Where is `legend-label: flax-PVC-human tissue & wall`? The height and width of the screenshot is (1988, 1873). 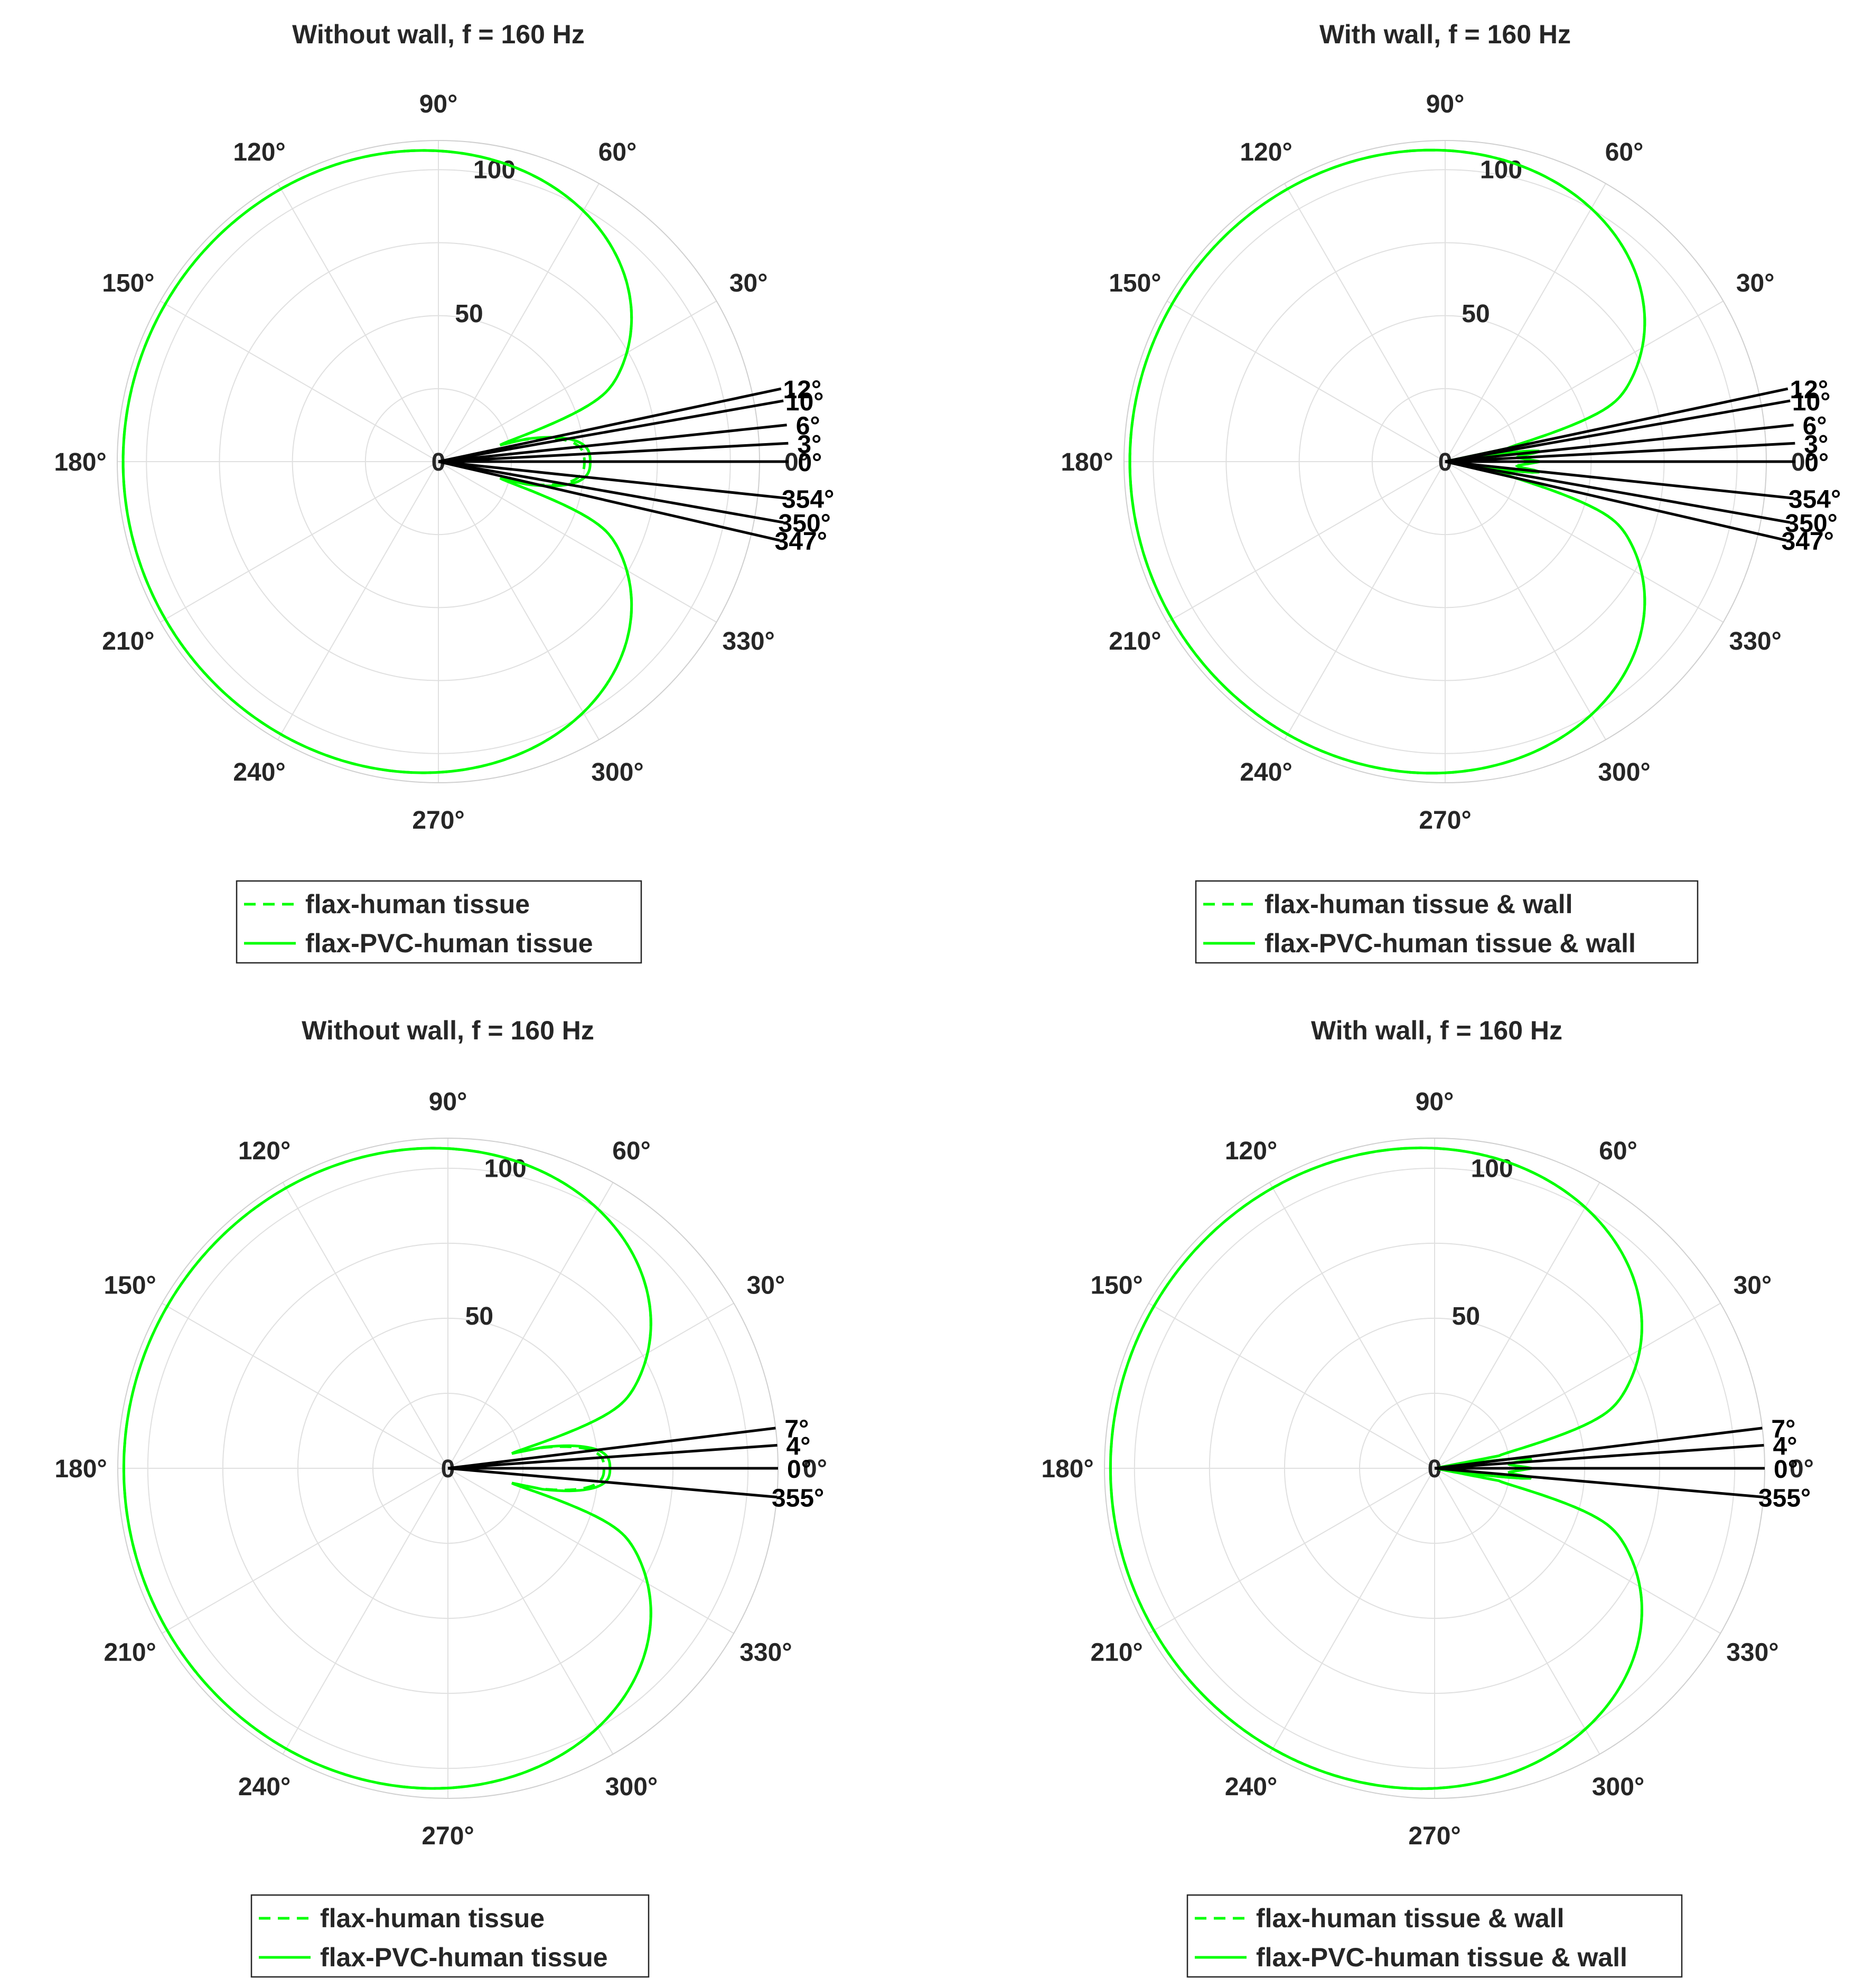 legend-label: flax-PVC-human tissue & wall is located at coordinates (1450, 944).